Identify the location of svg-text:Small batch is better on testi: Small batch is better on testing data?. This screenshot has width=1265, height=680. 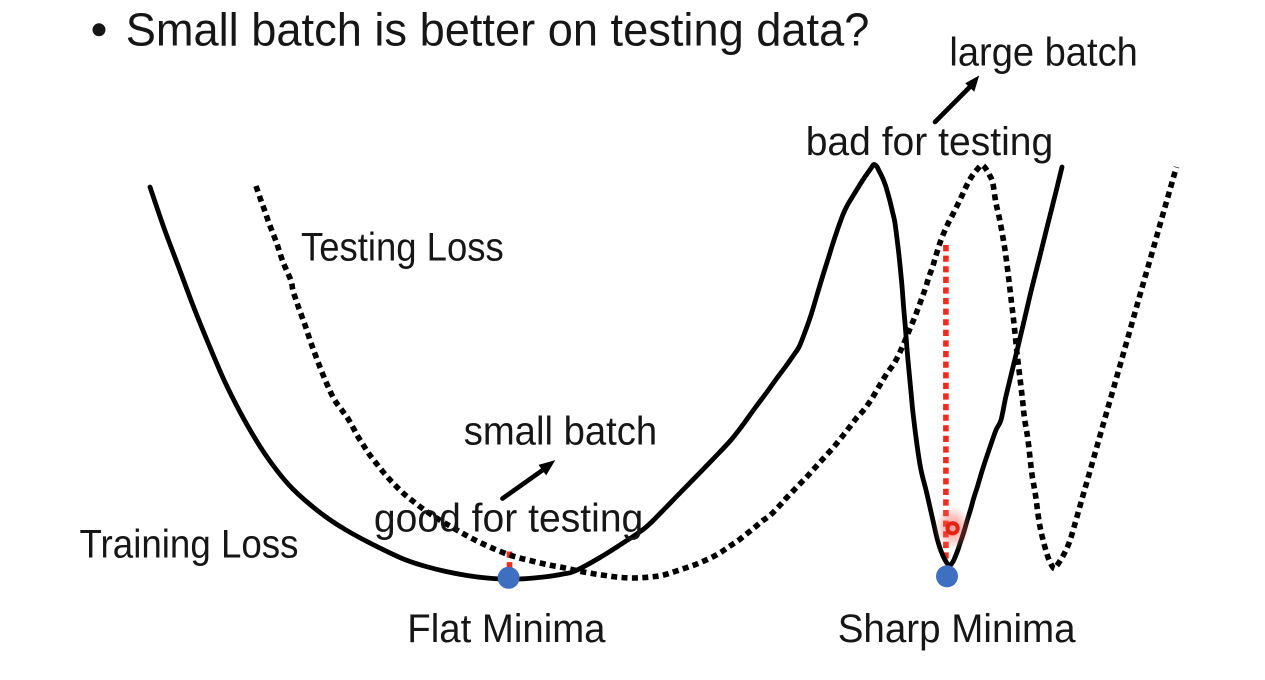
(498, 29).